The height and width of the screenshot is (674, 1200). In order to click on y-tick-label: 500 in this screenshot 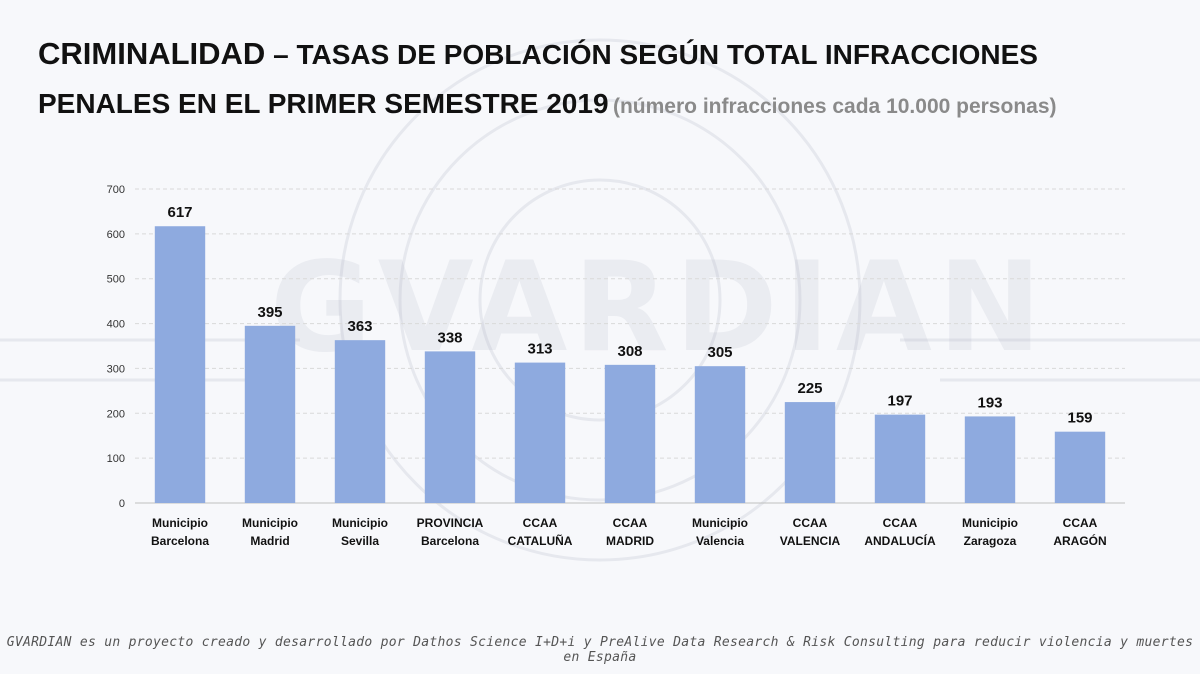, I will do `click(116, 280)`.